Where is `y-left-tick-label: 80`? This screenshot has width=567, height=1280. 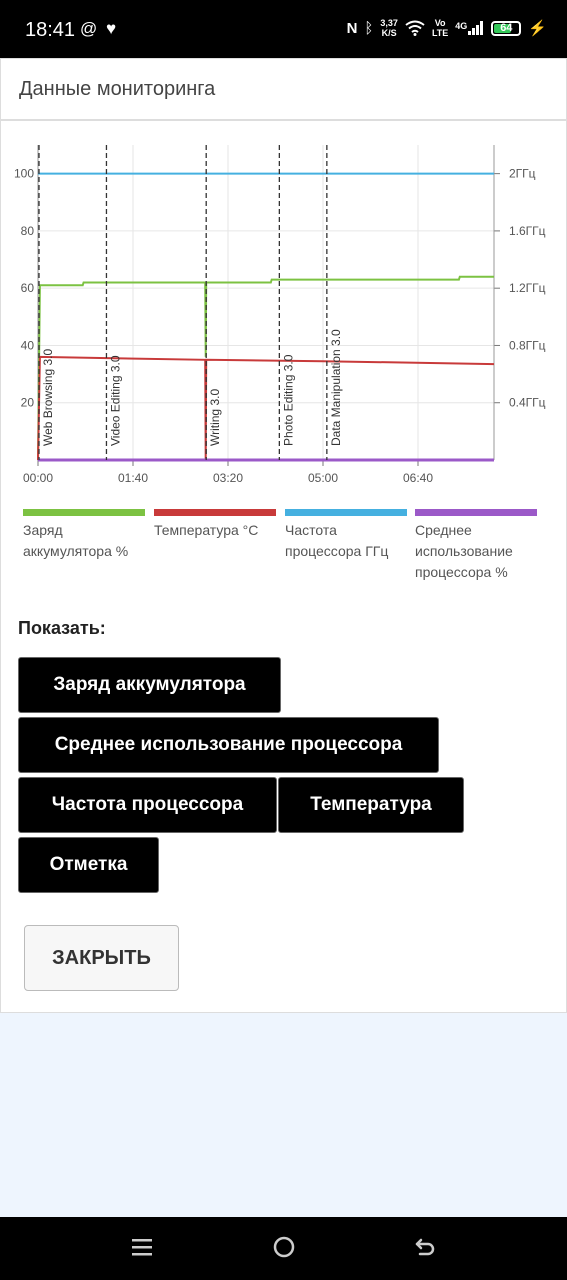
y-left-tick-label: 80 is located at coordinates (28, 231).